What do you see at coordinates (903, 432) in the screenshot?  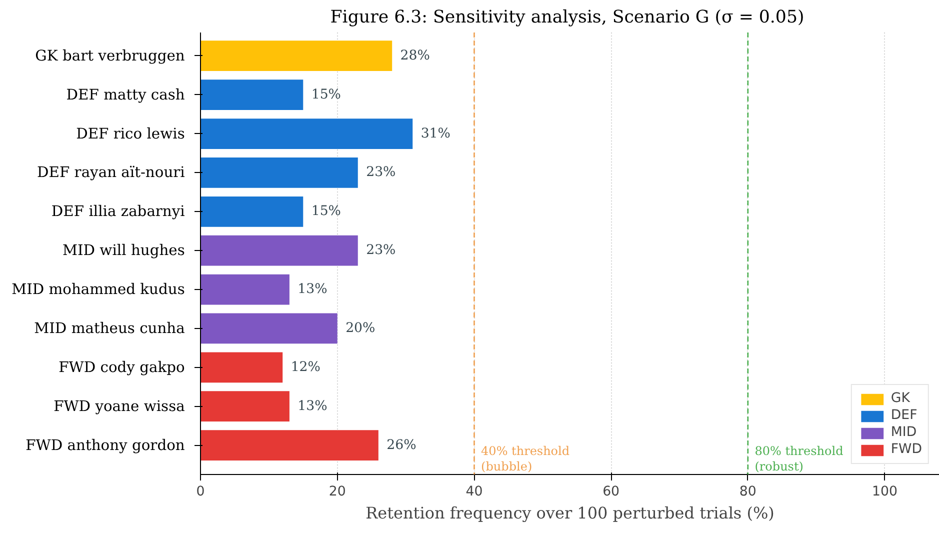 I see `legend-label: MID` at bounding box center [903, 432].